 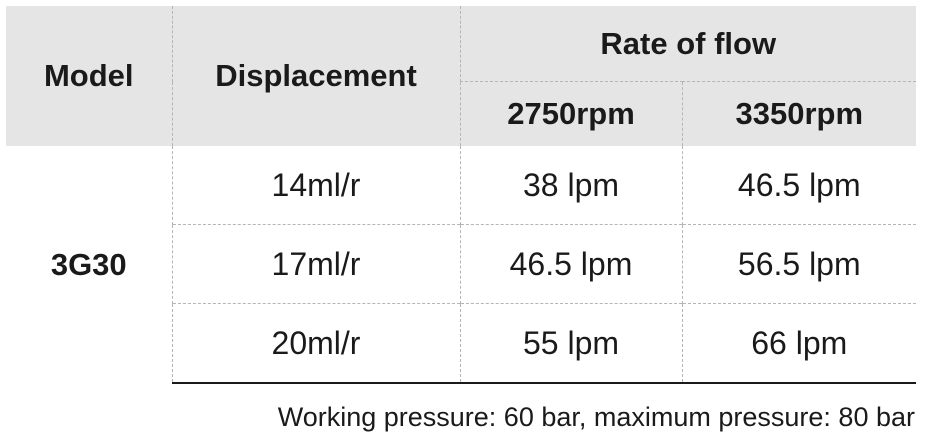 What do you see at coordinates (799, 185) in the screenshot?
I see `flow-3350-cell: 46.5 lpm` at bounding box center [799, 185].